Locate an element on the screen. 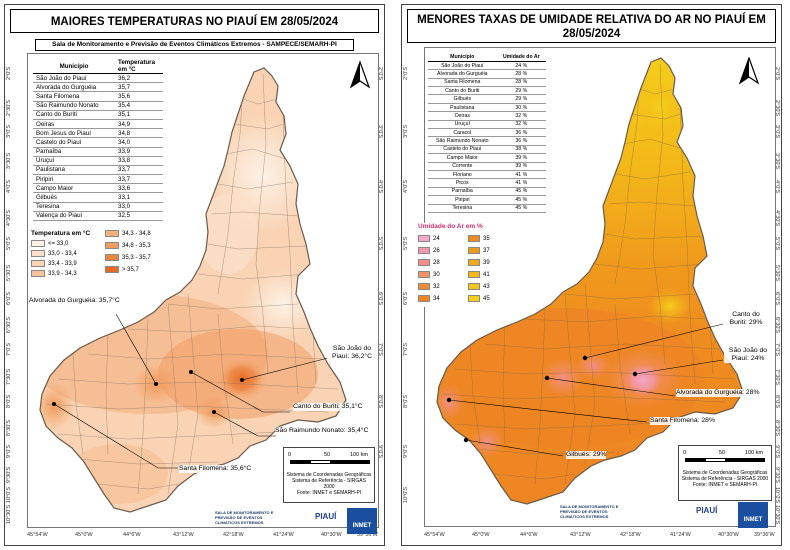 Image resolution: width=790 pixels, height=550 pixels. lat-label: 5°30'S is located at coordinates (777, 273).